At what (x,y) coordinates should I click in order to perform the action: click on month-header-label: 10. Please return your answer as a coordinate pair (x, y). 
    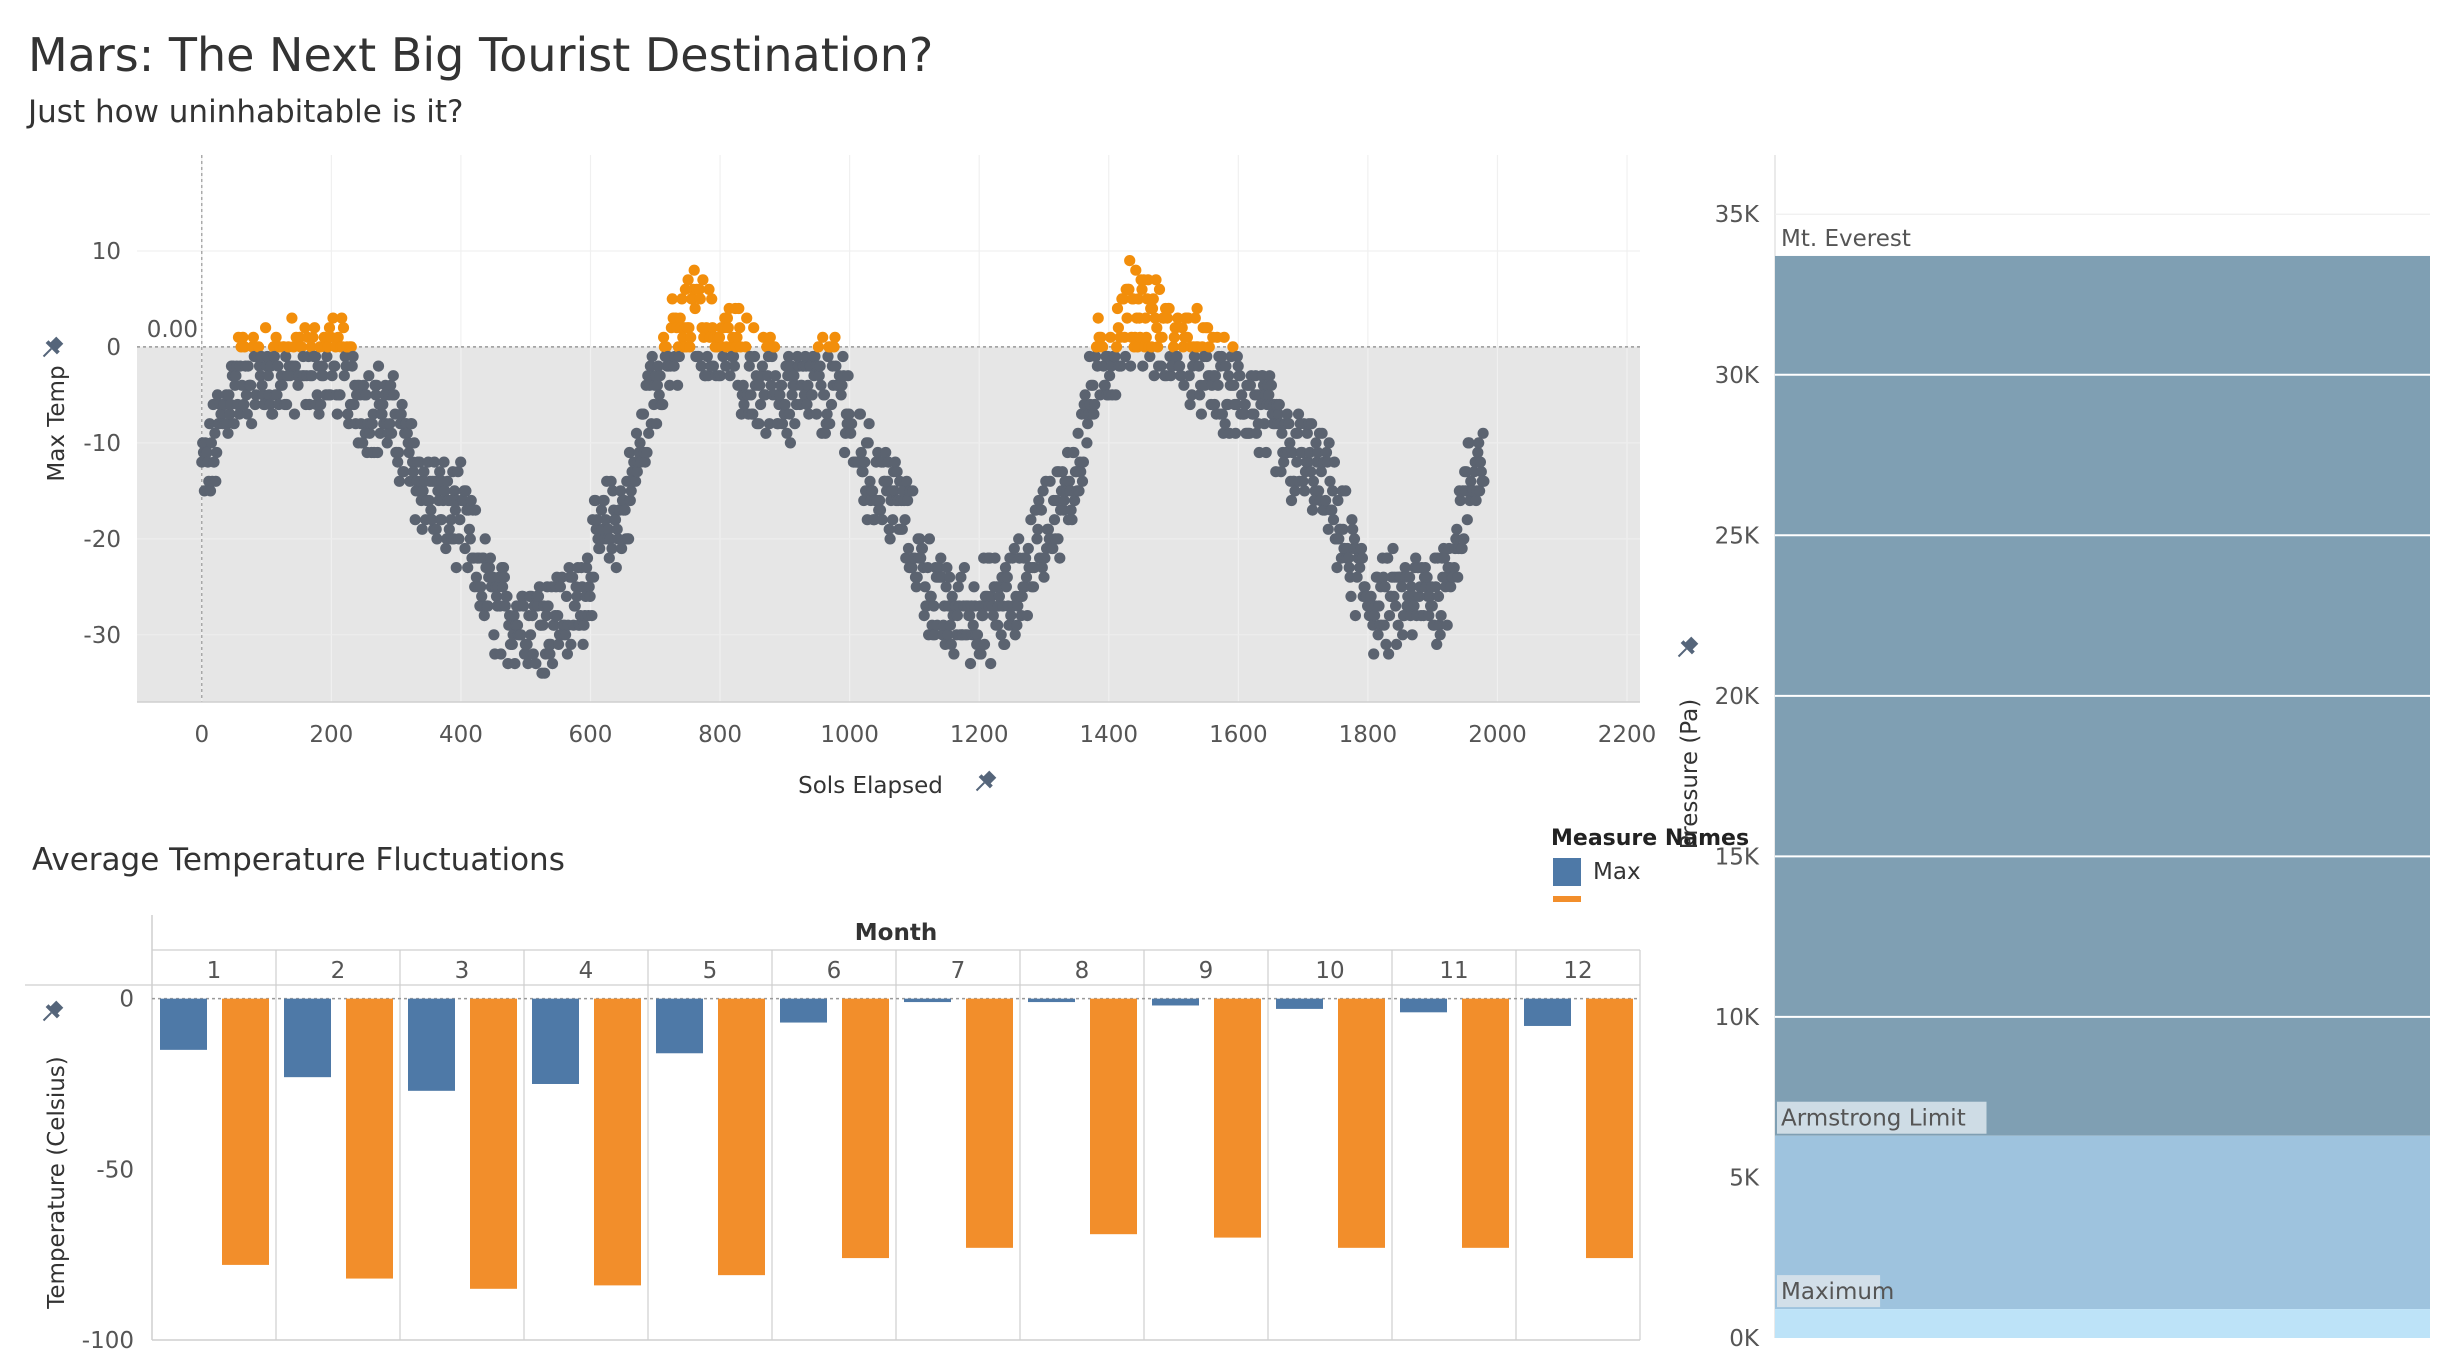
    Looking at the image, I should click on (1329, 971).